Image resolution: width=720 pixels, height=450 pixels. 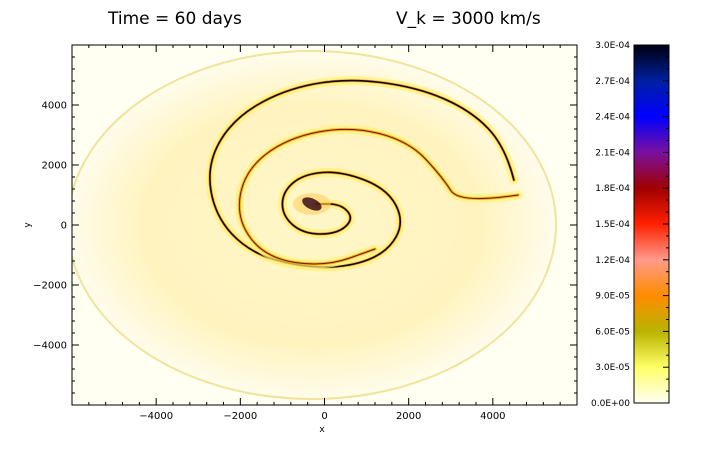 I want to click on colorbar-tick-label: 3.0E-04, so click(x=612, y=46).